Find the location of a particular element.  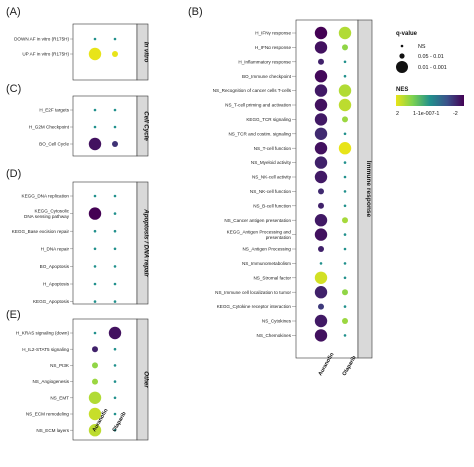

strip-label: Apoptosis / DNA repair is located at coordinates (146, 242).